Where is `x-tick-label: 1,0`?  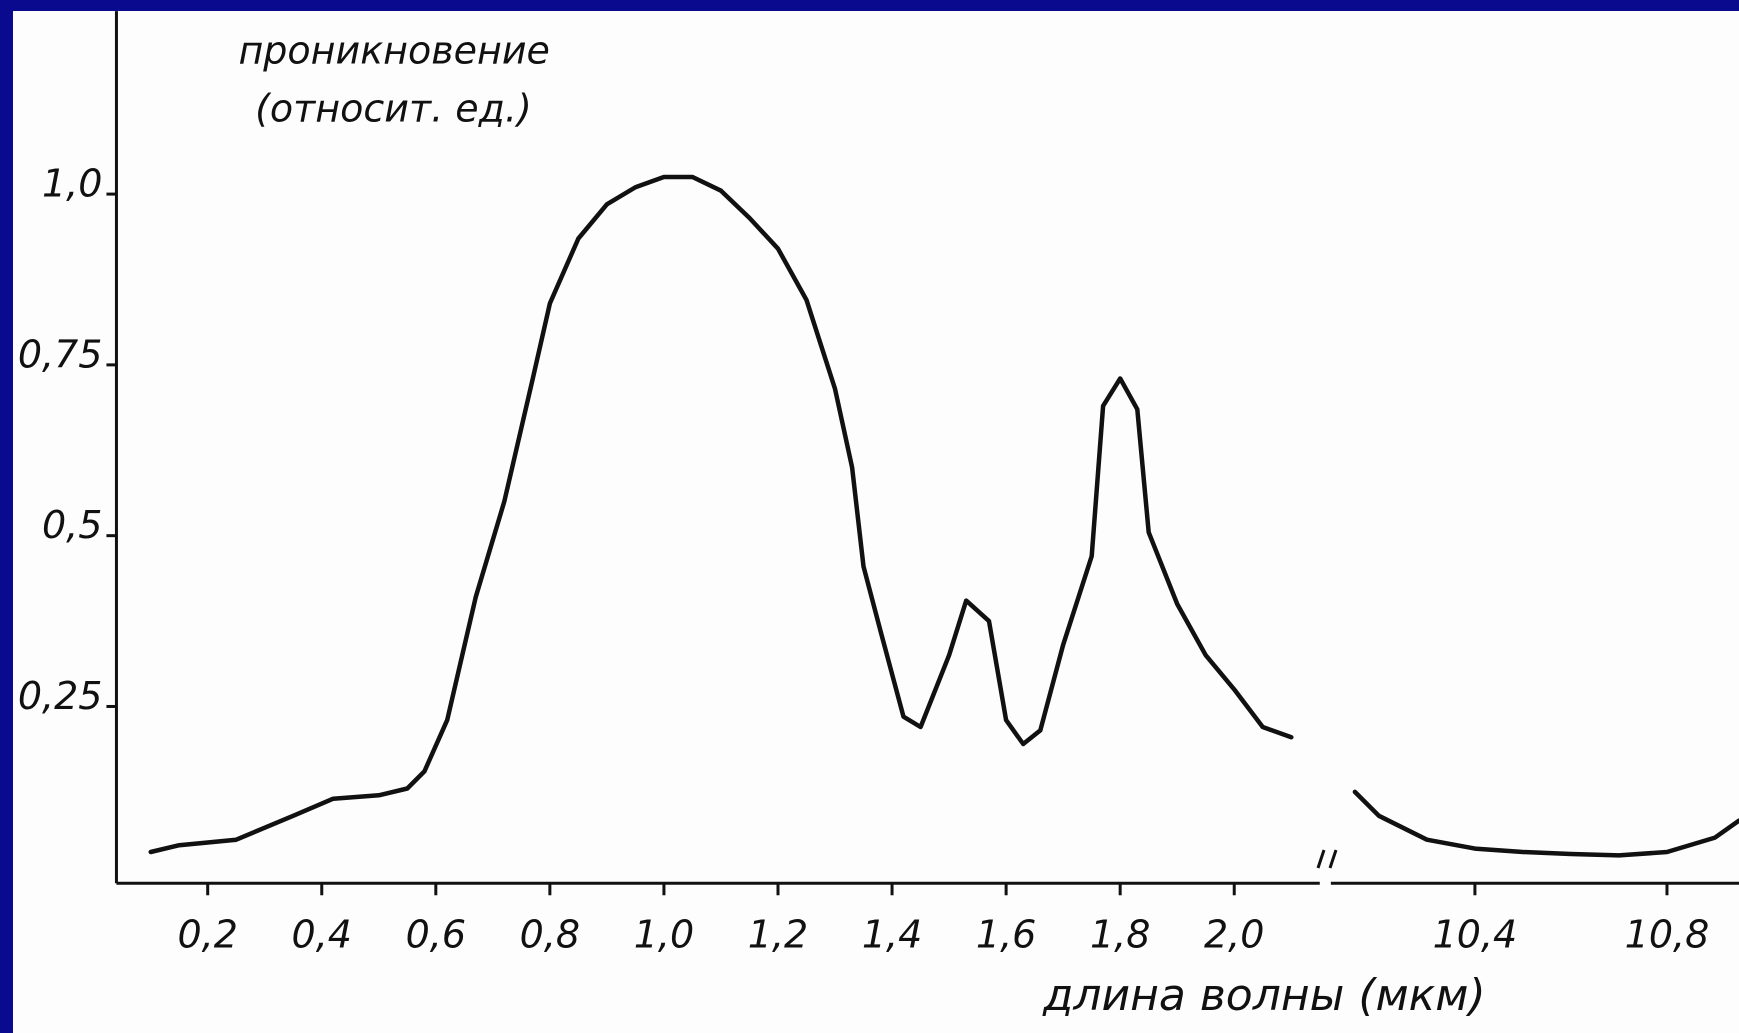 x-tick-label: 1,0 is located at coordinates (664, 935).